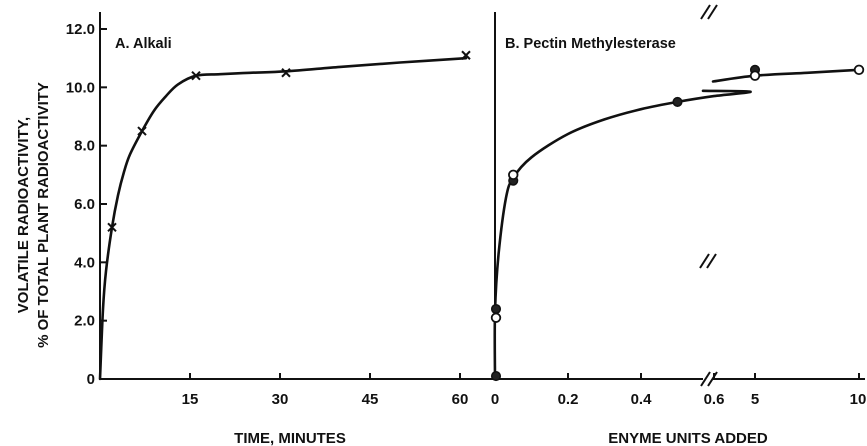  I want to click on x-tick-label: 10, so click(858, 399).